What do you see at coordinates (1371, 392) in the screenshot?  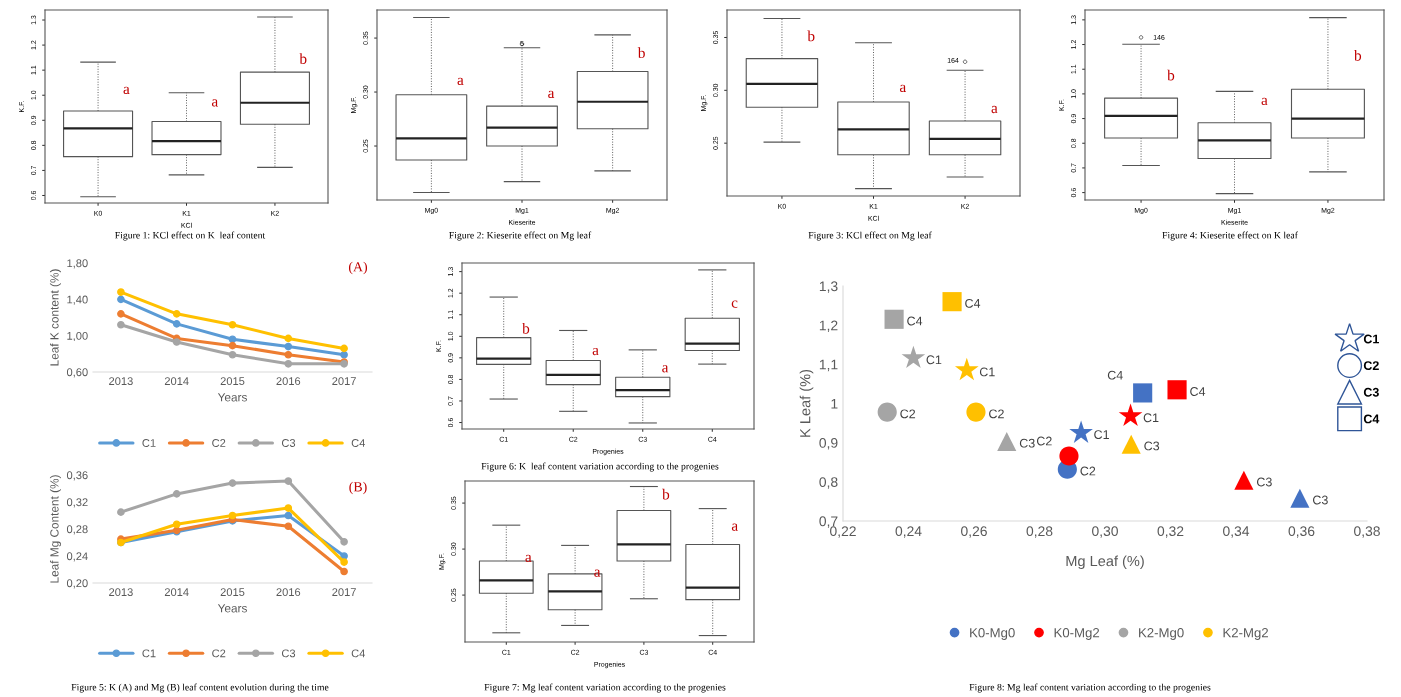 I see `legend-label: C3` at bounding box center [1371, 392].